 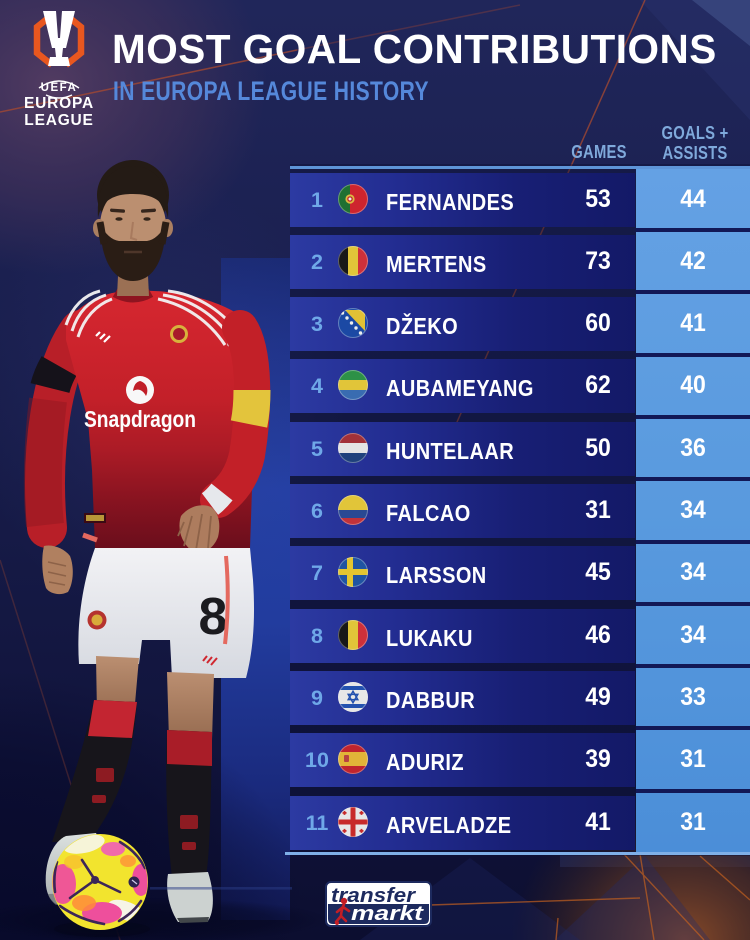 What do you see at coordinates (59, 103) in the screenshot?
I see `svg-text: EUROPA` at bounding box center [59, 103].